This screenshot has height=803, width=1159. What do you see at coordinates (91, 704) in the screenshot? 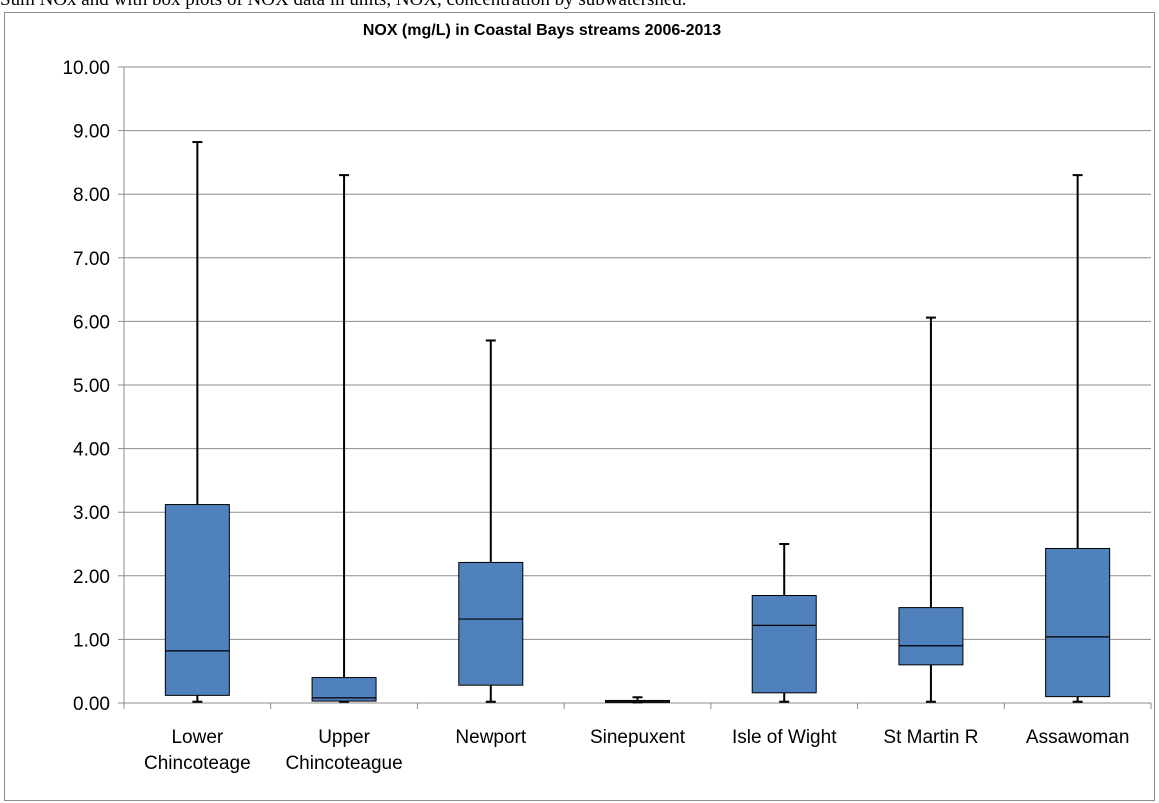
I see `y-tick-label-0: 0.00` at bounding box center [91, 704].